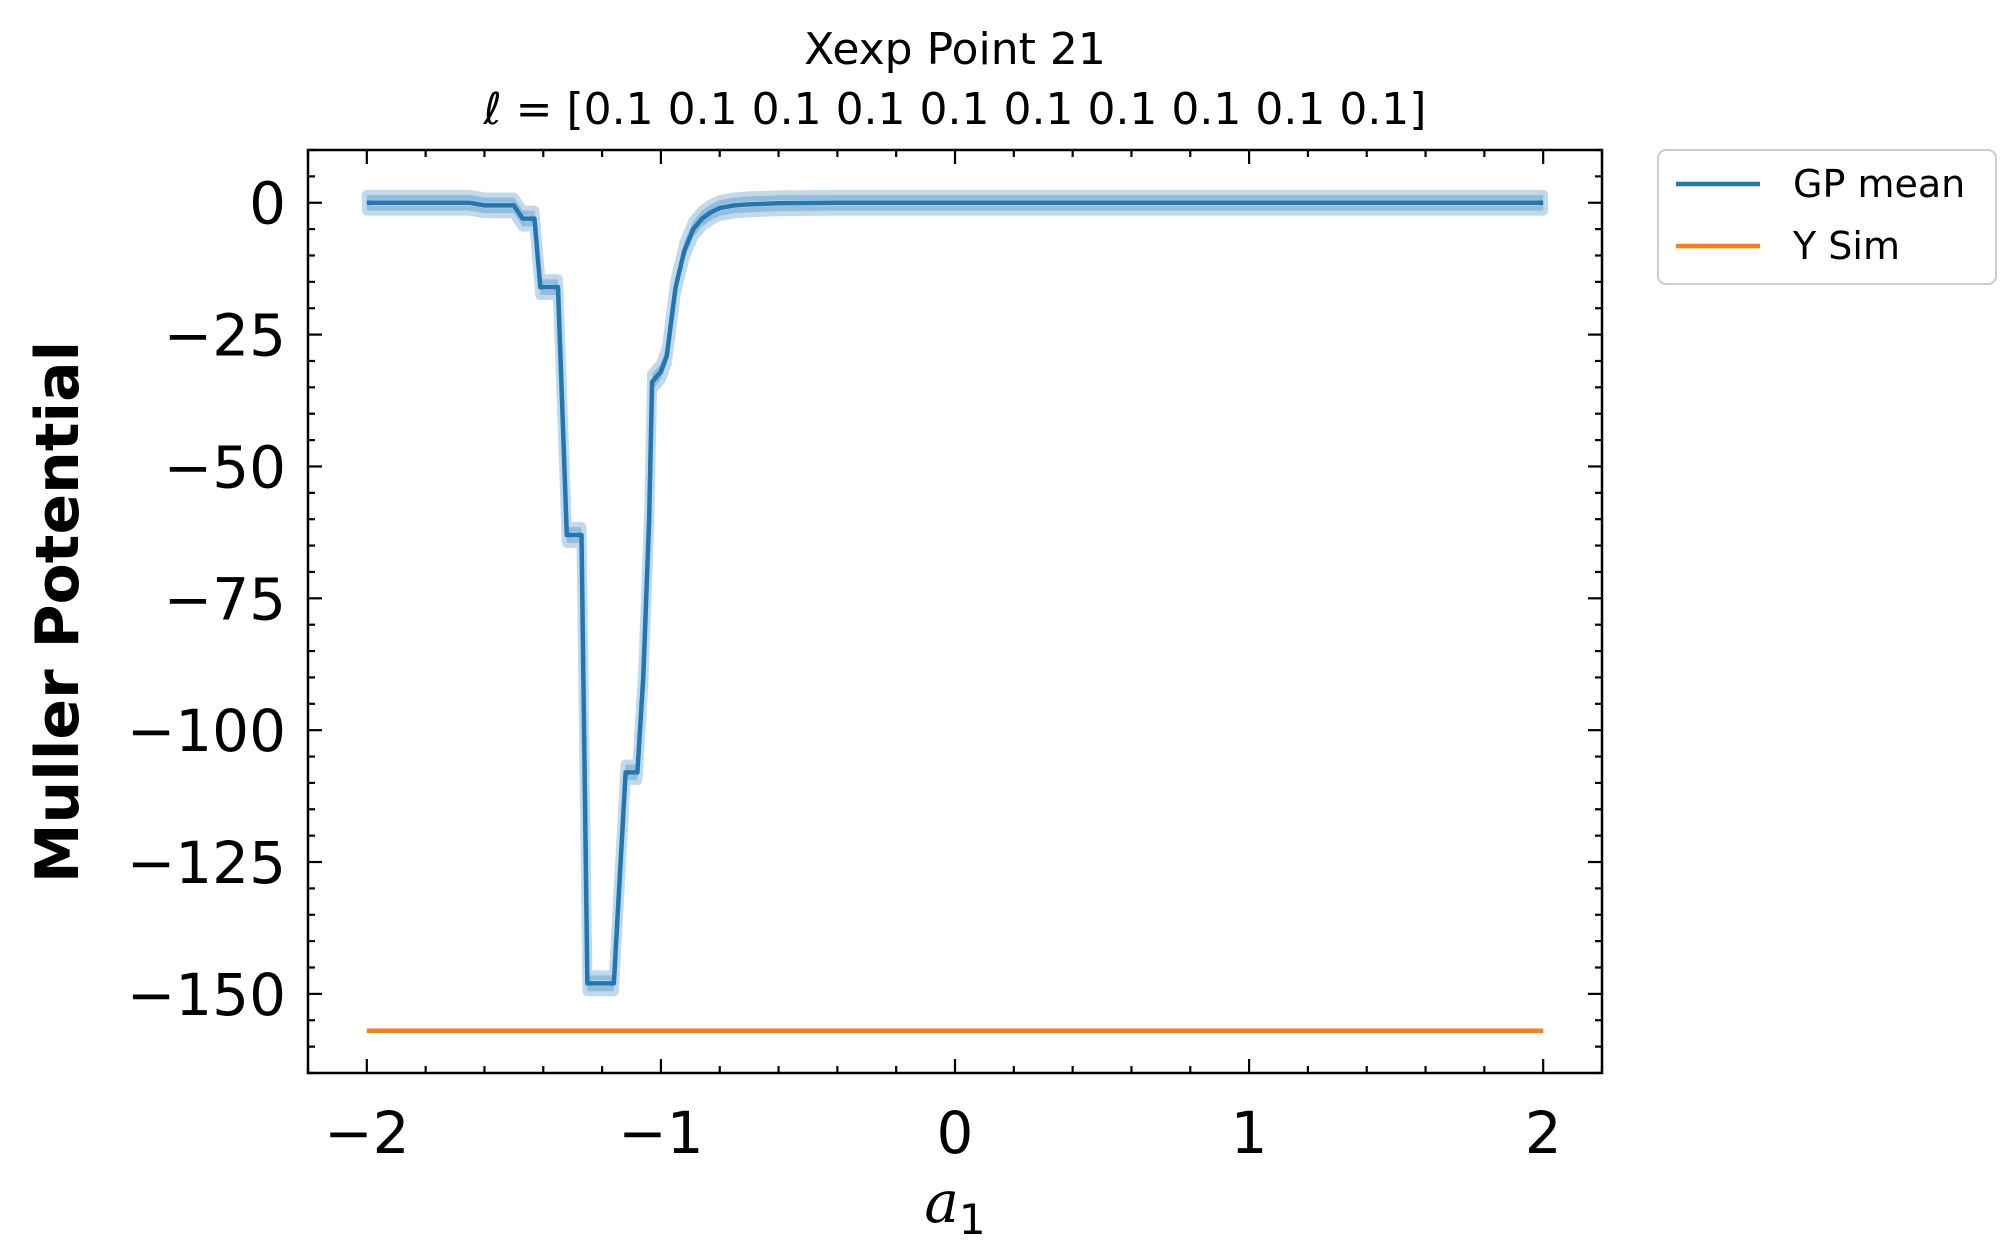  What do you see at coordinates (206, 731) in the screenshot?
I see `y-tick-label: −100` at bounding box center [206, 731].